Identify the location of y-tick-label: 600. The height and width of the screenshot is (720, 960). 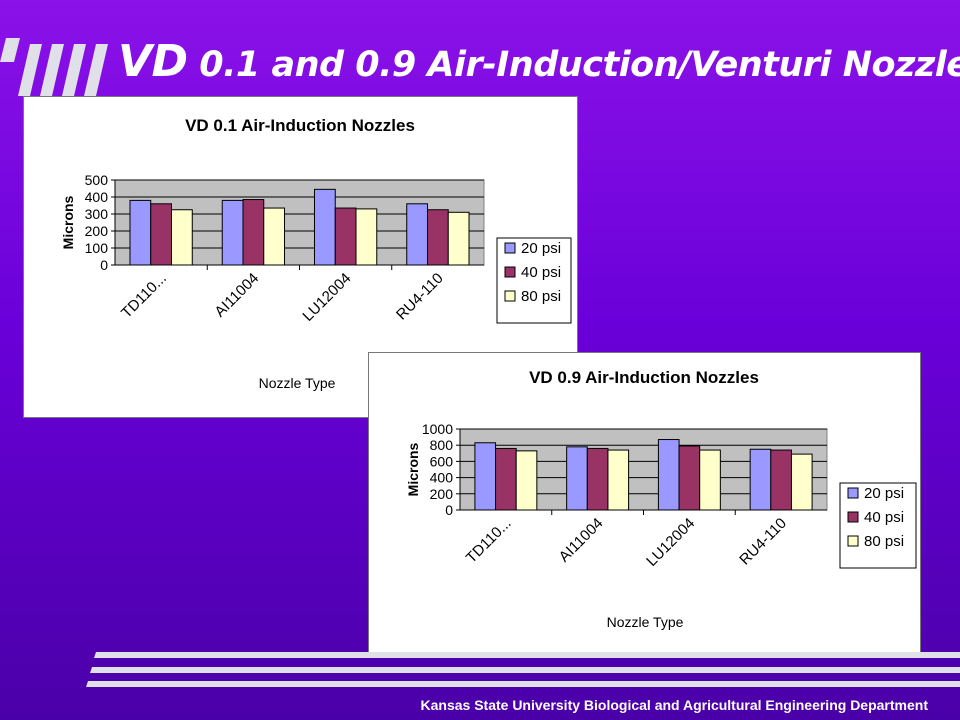
(442, 461).